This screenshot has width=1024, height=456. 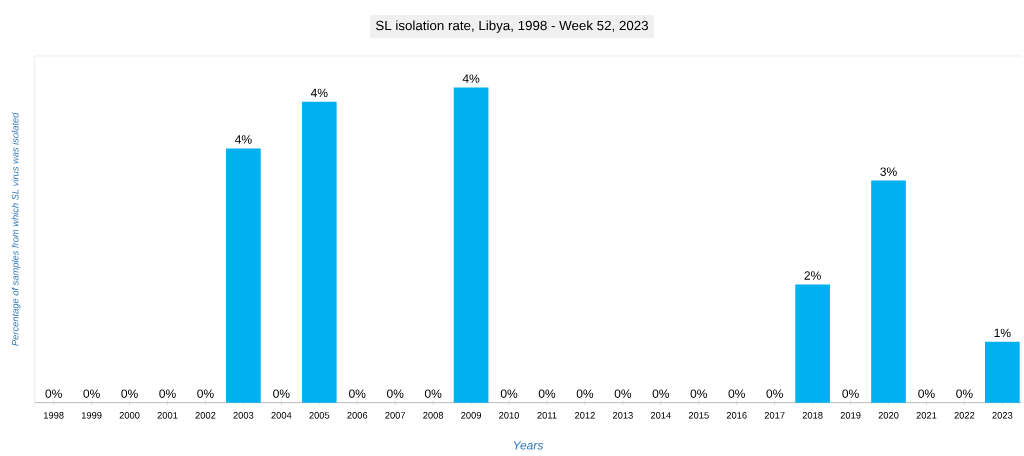 I want to click on x-tick-label: 2022, so click(x=964, y=415).